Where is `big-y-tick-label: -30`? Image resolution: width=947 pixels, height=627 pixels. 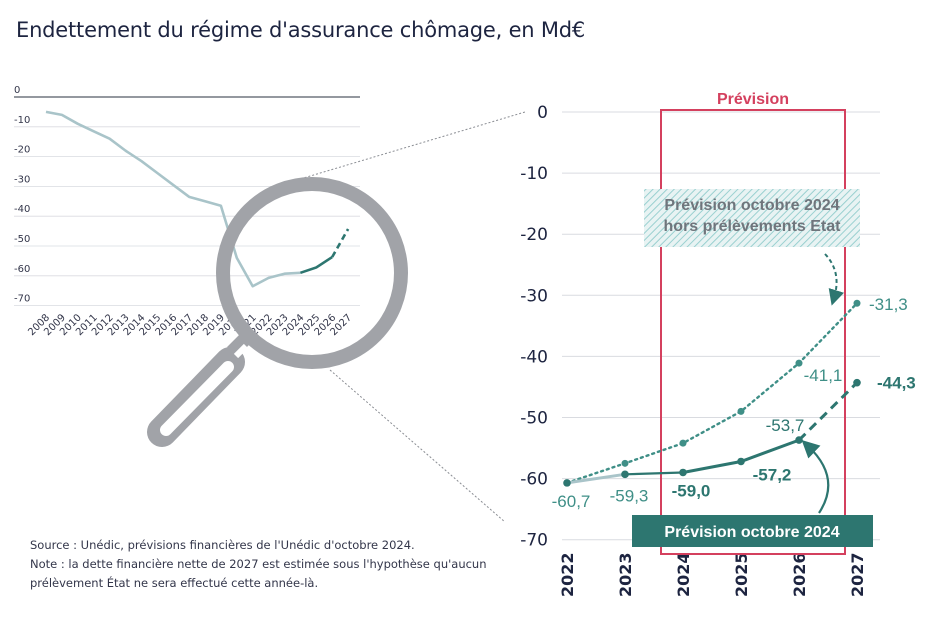
big-y-tick-label: -30 is located at coordinates (534, 296).